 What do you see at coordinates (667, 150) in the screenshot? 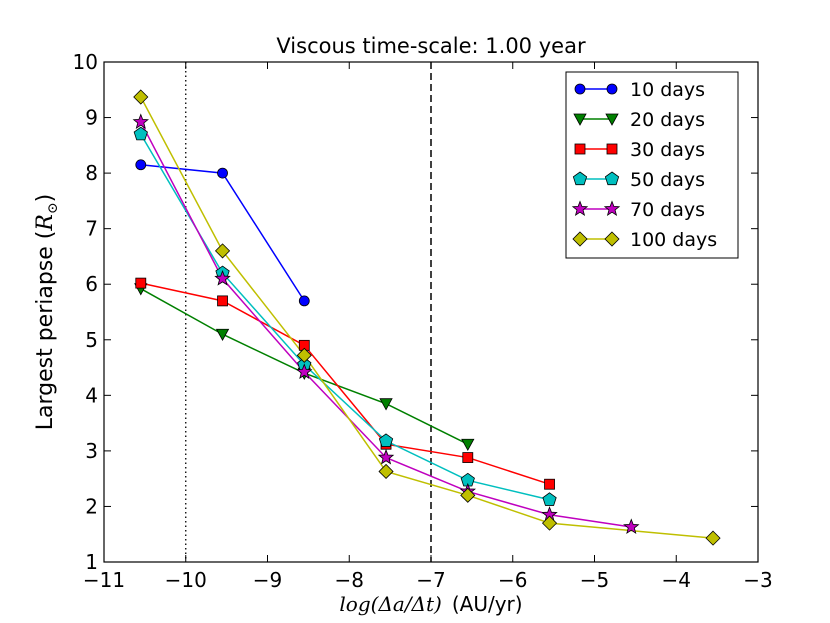
I see `legend-label-30-days: 30 days` at bounding box center [667, 150].